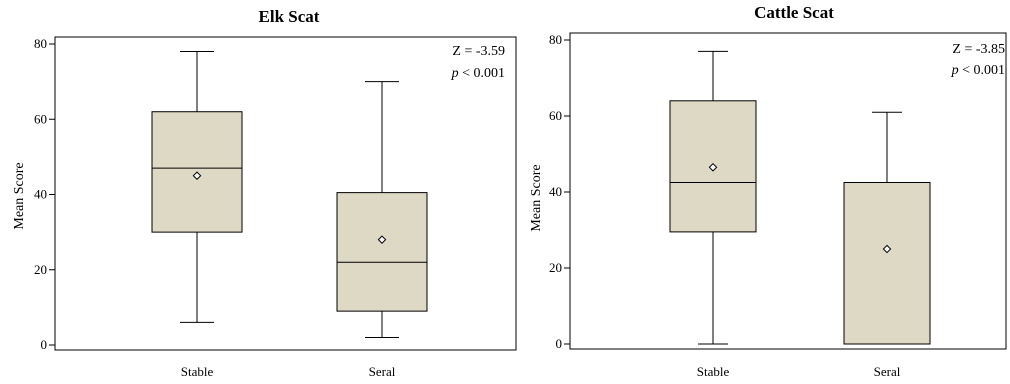  What do you see at coordinates (794, 12) in the screenshot?
I see `chart-title: Cattle Scat` at bounding box center [794, 12].